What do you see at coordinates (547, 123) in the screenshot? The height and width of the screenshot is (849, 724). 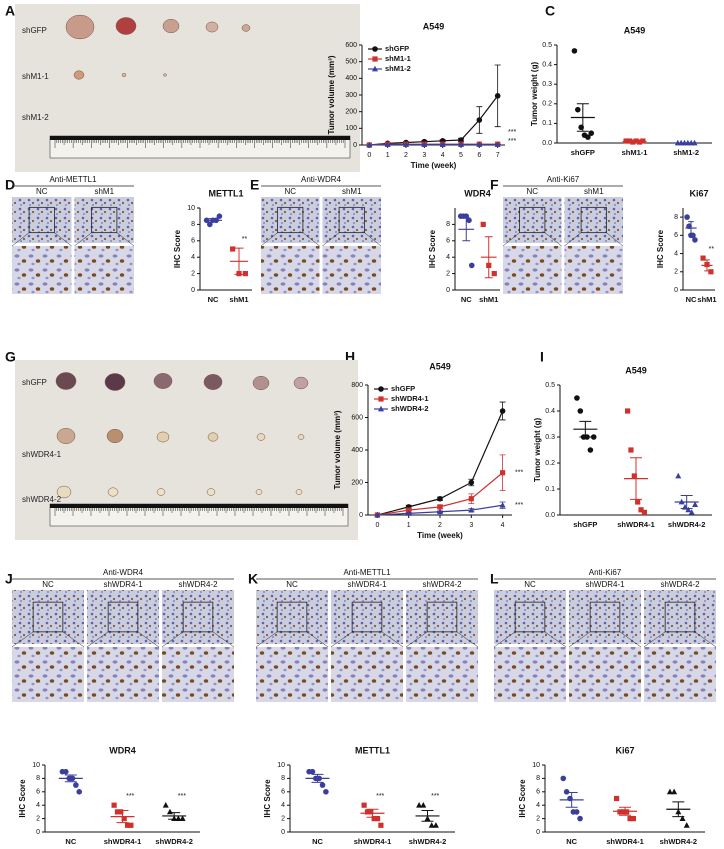 I see `y-tick-label: 0.1` at bounding box center [547, 123].